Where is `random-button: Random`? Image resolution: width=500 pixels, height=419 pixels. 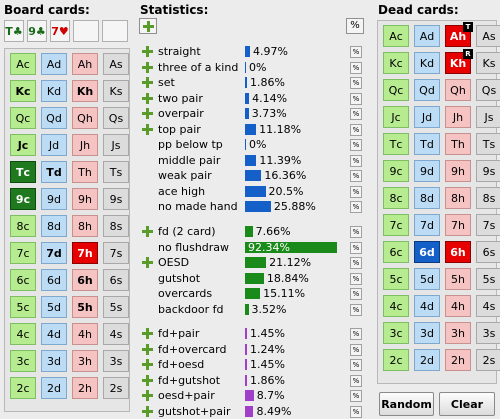 random-button: Random is located at coordinates (406, 404).